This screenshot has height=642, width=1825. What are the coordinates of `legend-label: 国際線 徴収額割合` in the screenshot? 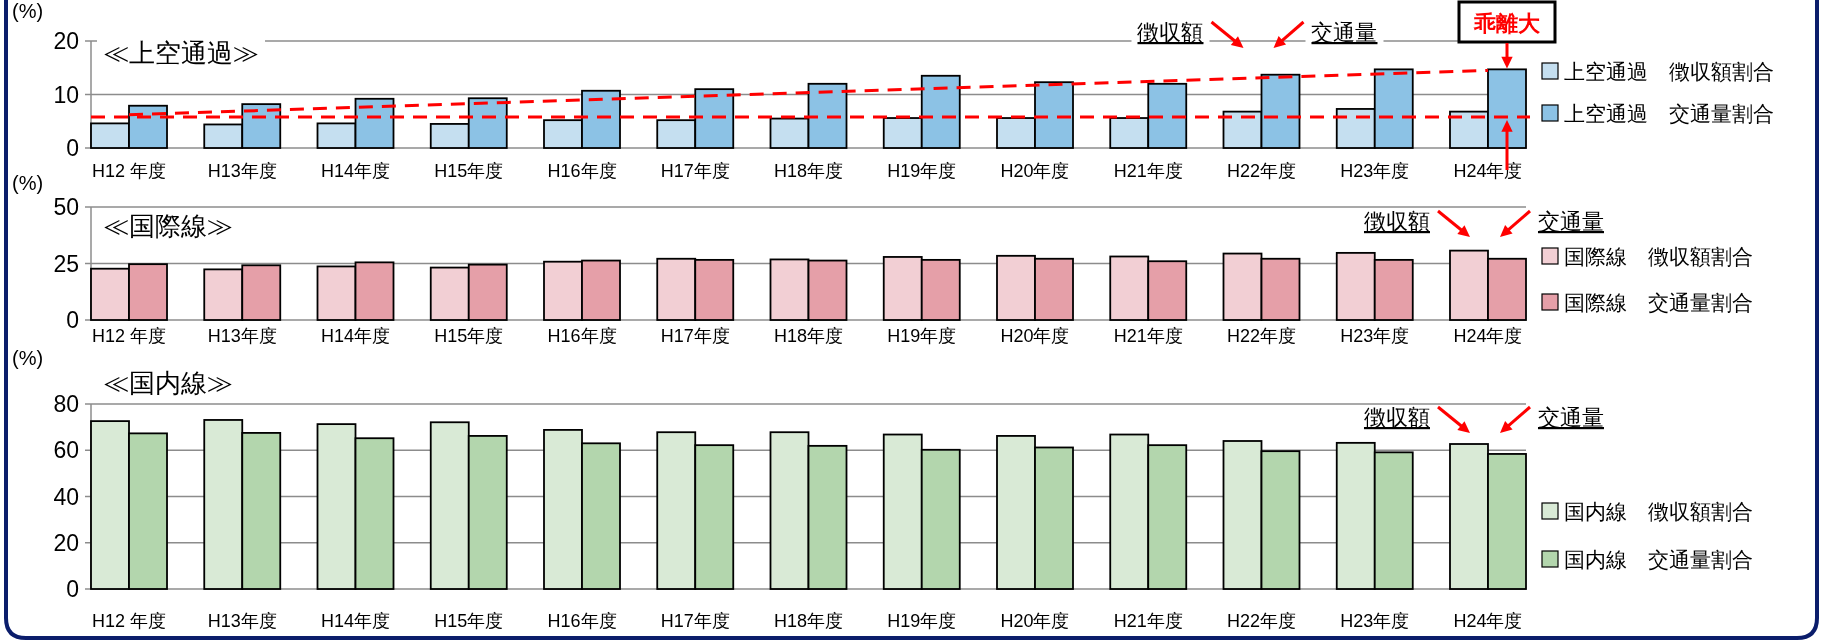 It's located at (1658, 256).